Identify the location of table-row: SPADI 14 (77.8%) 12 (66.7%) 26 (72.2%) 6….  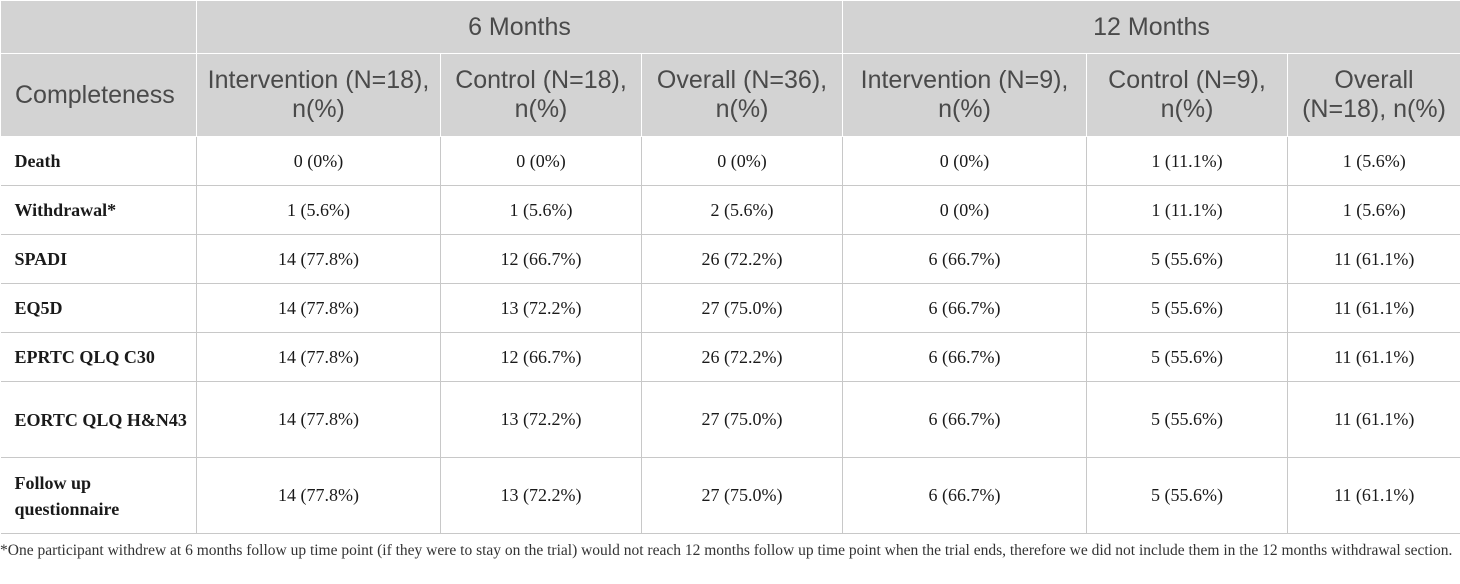
(730, 259).